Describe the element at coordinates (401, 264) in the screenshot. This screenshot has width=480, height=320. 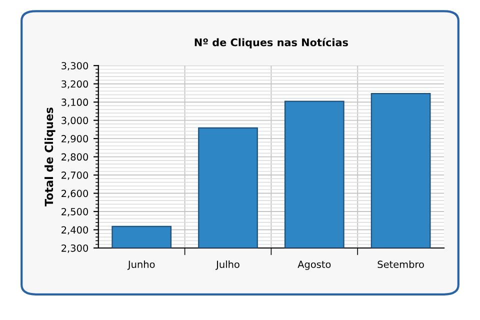
I see `x-tick-label: Setembro` at that location.